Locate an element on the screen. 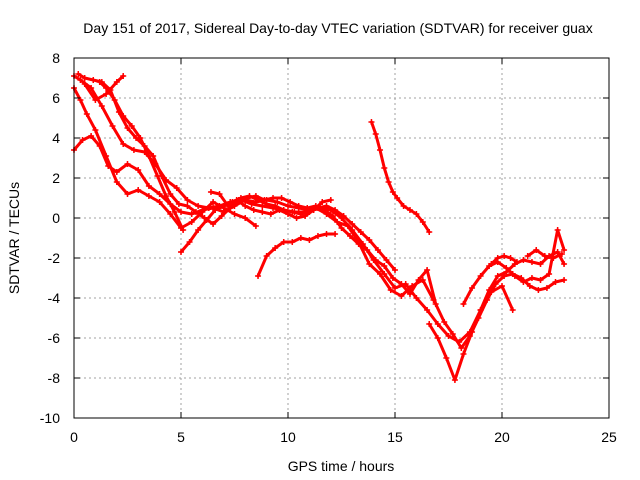 The width and height of the screenshot is (640, 480). x-tick-label: 15 is located at coordinates (395, 437).